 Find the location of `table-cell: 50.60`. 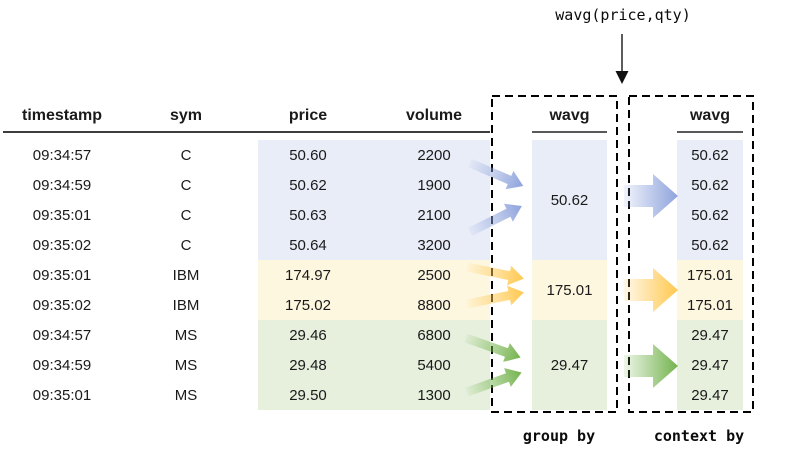

table-cell: 50.60 is located at coordinates (308, 155).